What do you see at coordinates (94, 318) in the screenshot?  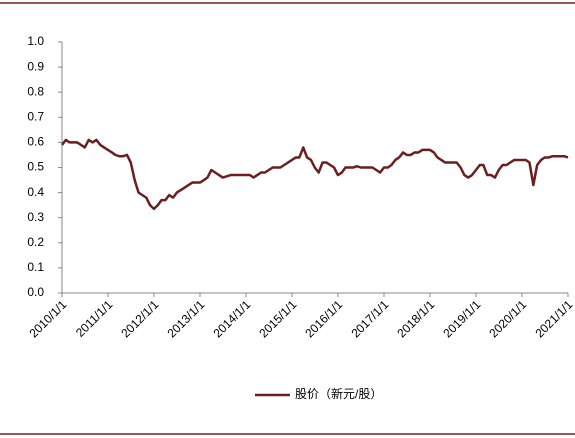 I see `x-tick-label: 2011/1/1` at bounding box center [94, 318].